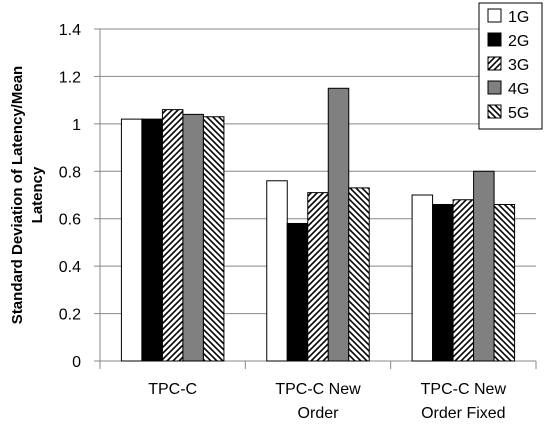 This screenshot has height=439, width=545. What do you see at coordinates (70, 196) in the screenshot?
I see `y-tick-labels: 0 0.2 0.4 0.6 0.8 1 1.2 1.4` at bounding box center [70, 196].